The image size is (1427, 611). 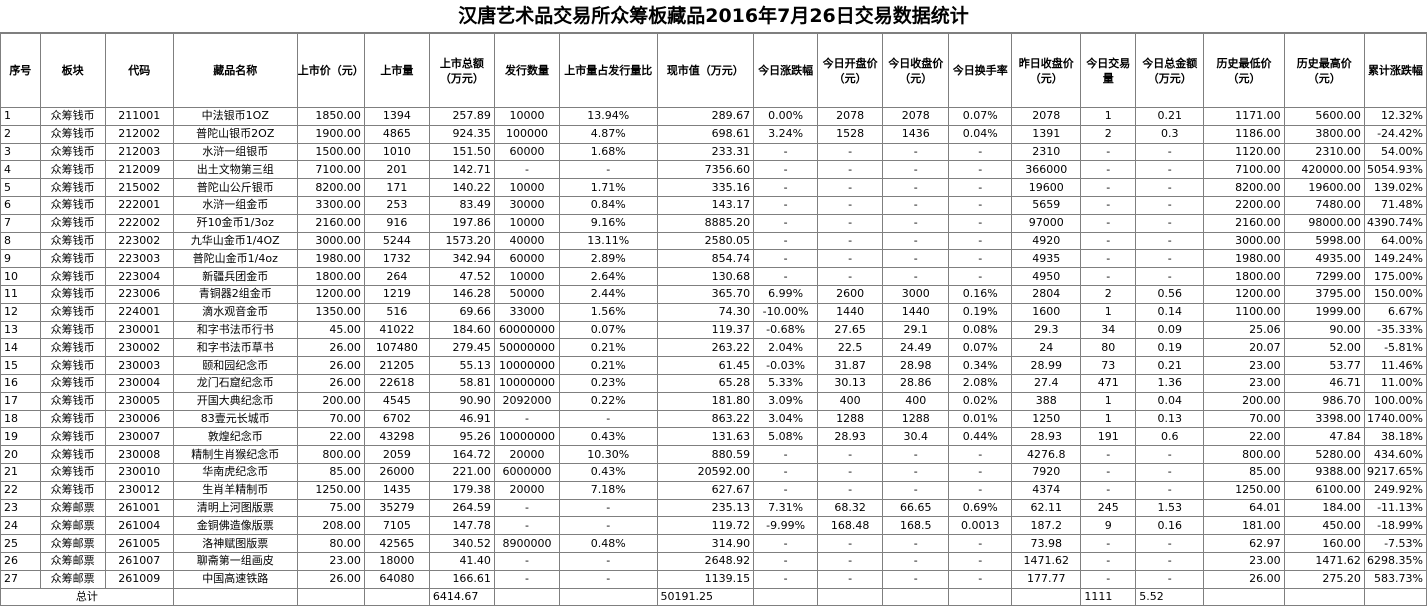 What do you see at coordinates (1395, 312) in the screenshot?
I see `table-cell: 6.67%` at bounding box center [1395, 312].